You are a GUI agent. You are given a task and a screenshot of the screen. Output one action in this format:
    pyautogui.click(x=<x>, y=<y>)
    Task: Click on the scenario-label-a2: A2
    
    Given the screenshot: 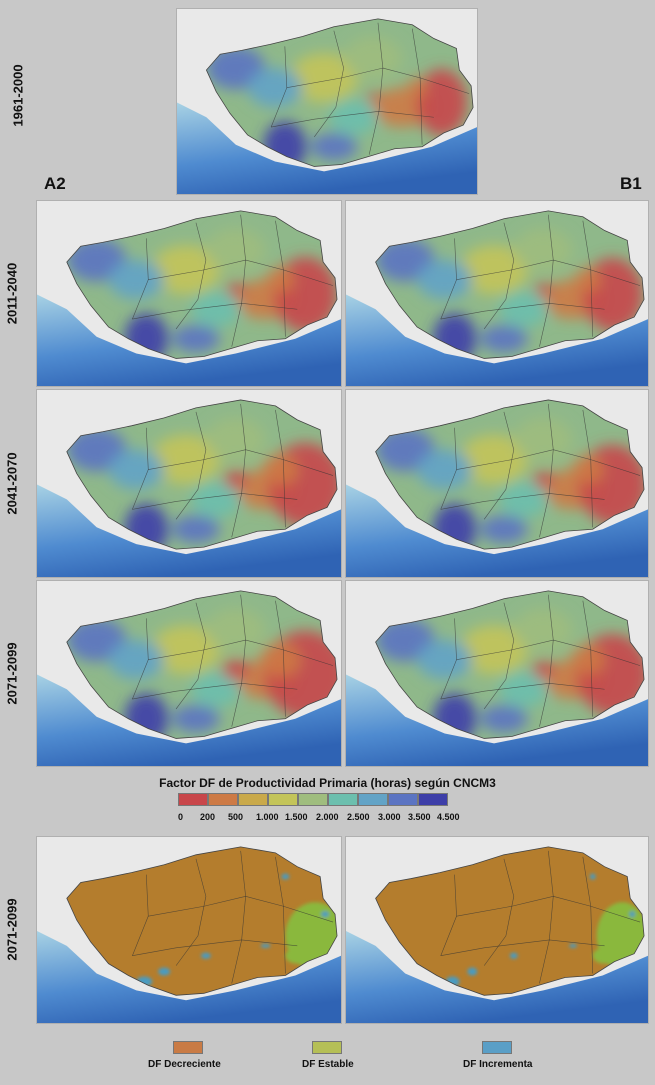 What is the action you would take?
    pyautogui.click(x=55, y=183)
    